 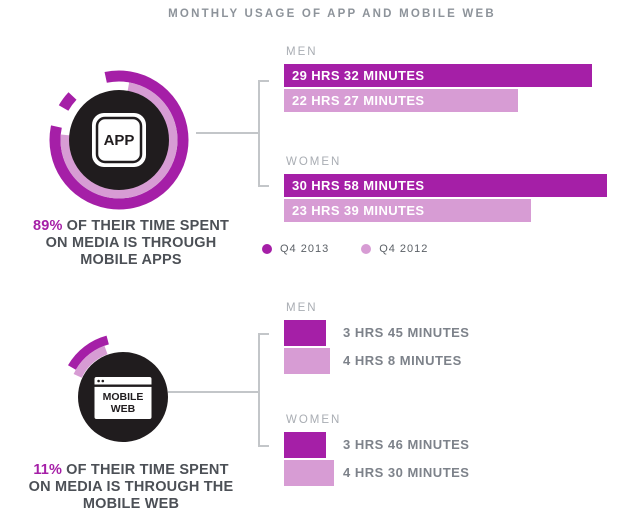 I want to click on app-icon: APP, so click(x=119, y=140).